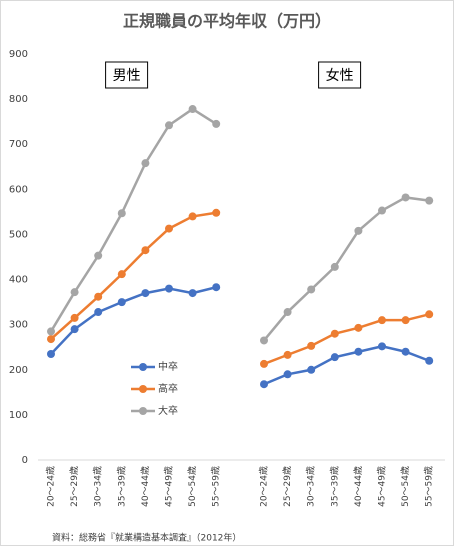 The height and width of the screenshot is (546, 454). I want to click on panel-label: 女性, so click(340, 75).